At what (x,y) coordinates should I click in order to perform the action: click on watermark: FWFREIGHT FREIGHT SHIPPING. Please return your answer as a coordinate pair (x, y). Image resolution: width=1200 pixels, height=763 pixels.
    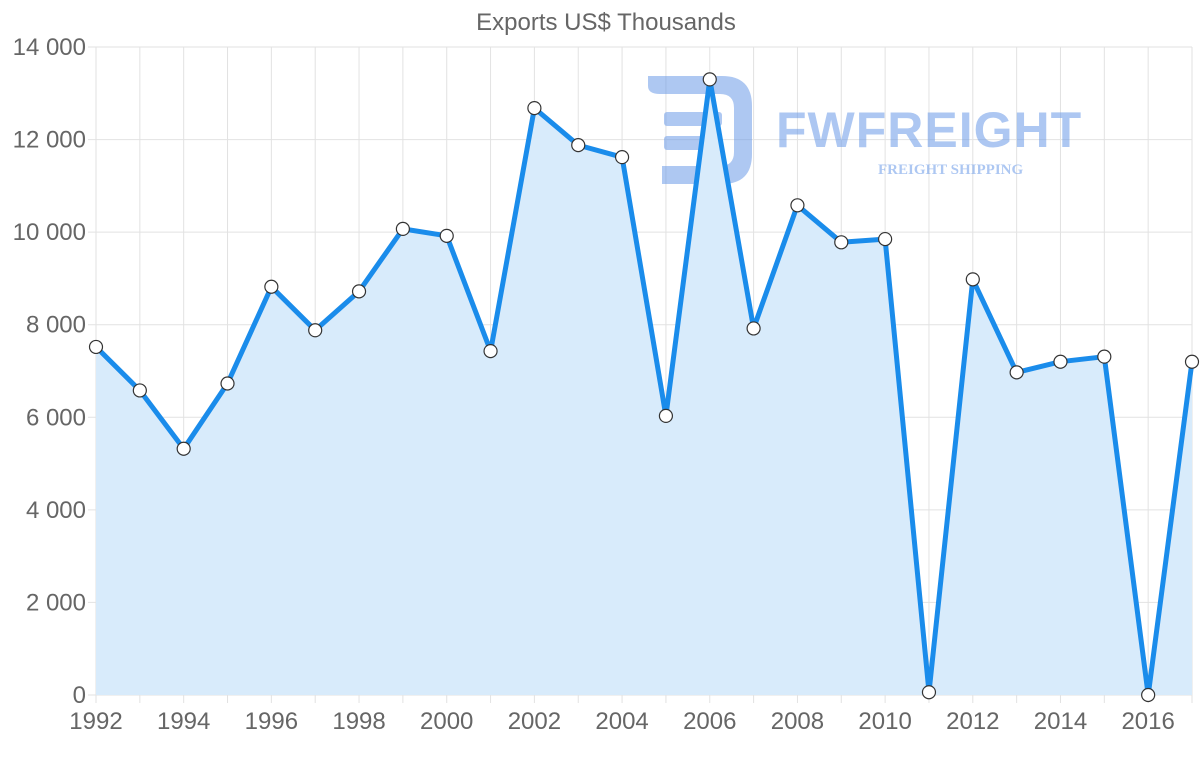
    Looking at the image, I should click on (865, 130).